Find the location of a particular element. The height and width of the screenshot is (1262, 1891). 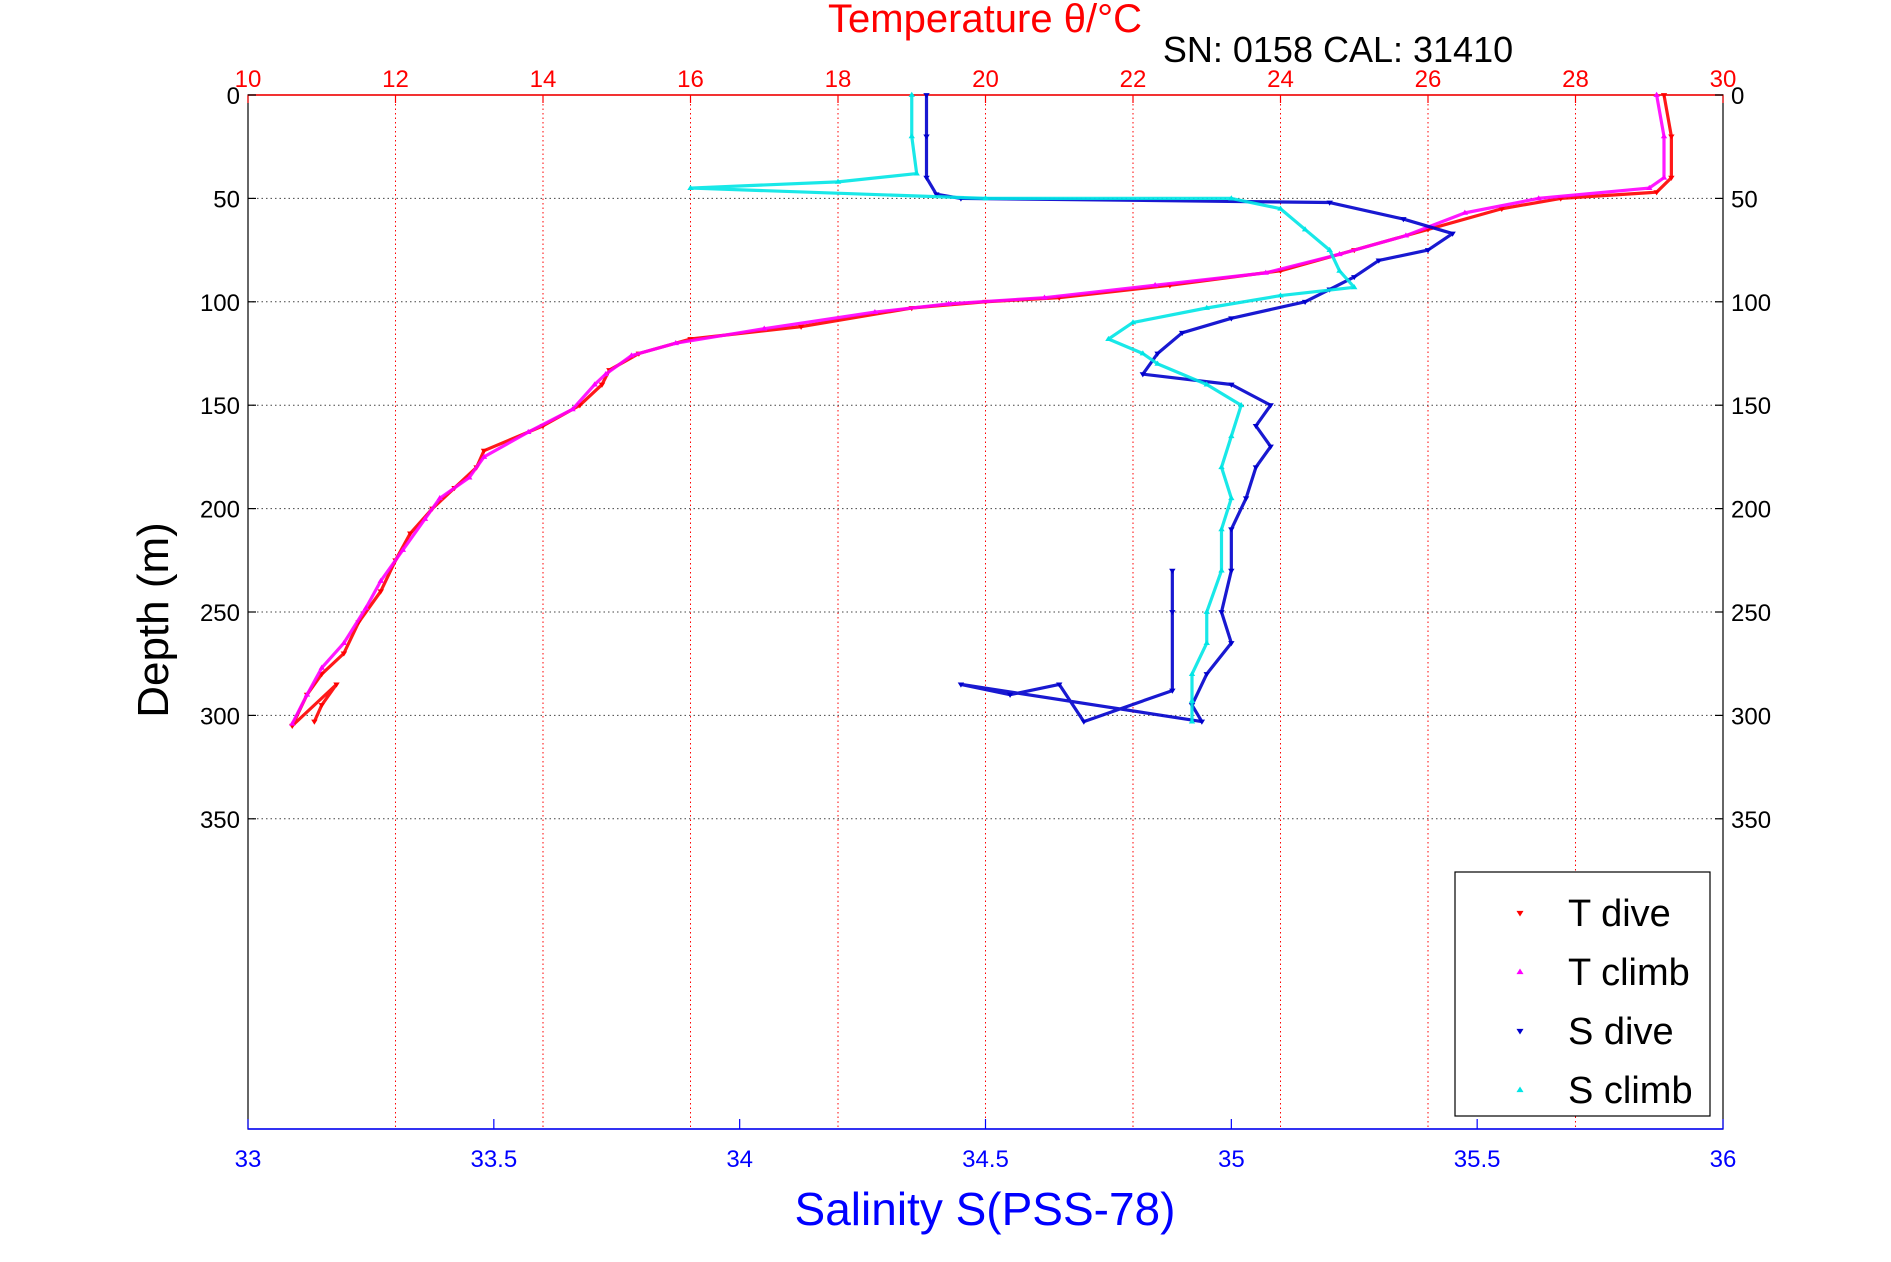

depth-tick-label-left: 100 is located at coordinates (220, 303).